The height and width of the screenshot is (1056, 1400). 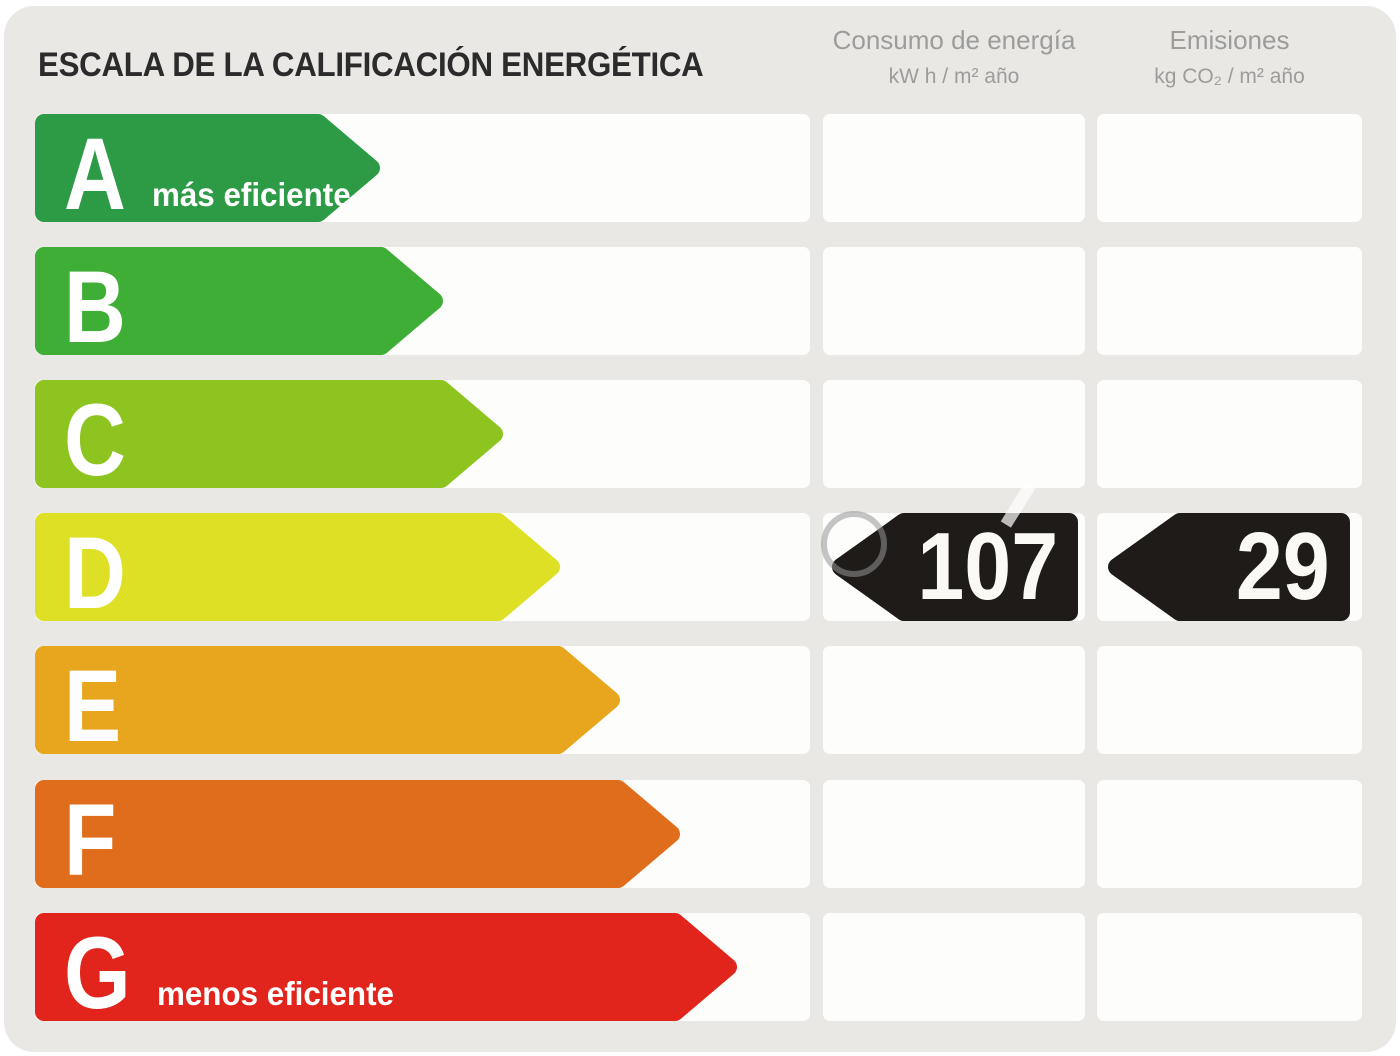 What do you see at coordinates (251, 194) in the screenshot?
I see `efficiency-caption: más eficiente` at bounding box center [251, 194].